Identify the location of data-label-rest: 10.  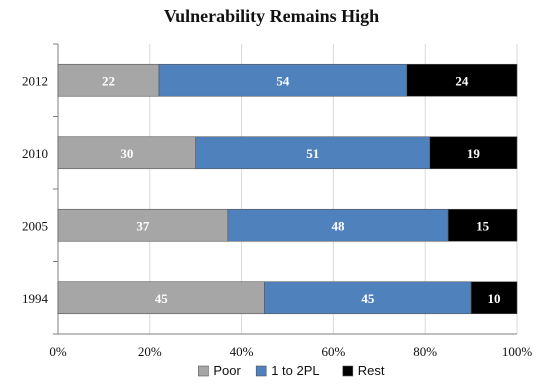
(494, 298).